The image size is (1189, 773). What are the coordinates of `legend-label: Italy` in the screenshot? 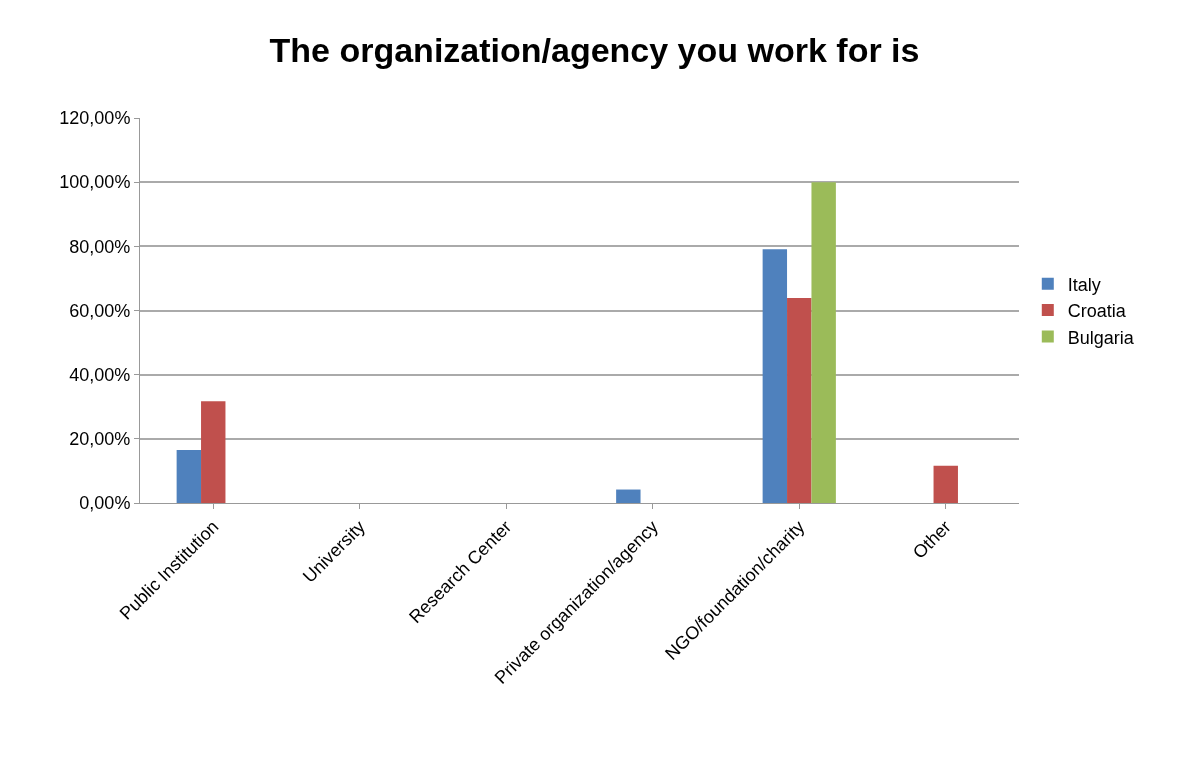 It's located at (1084, 284).